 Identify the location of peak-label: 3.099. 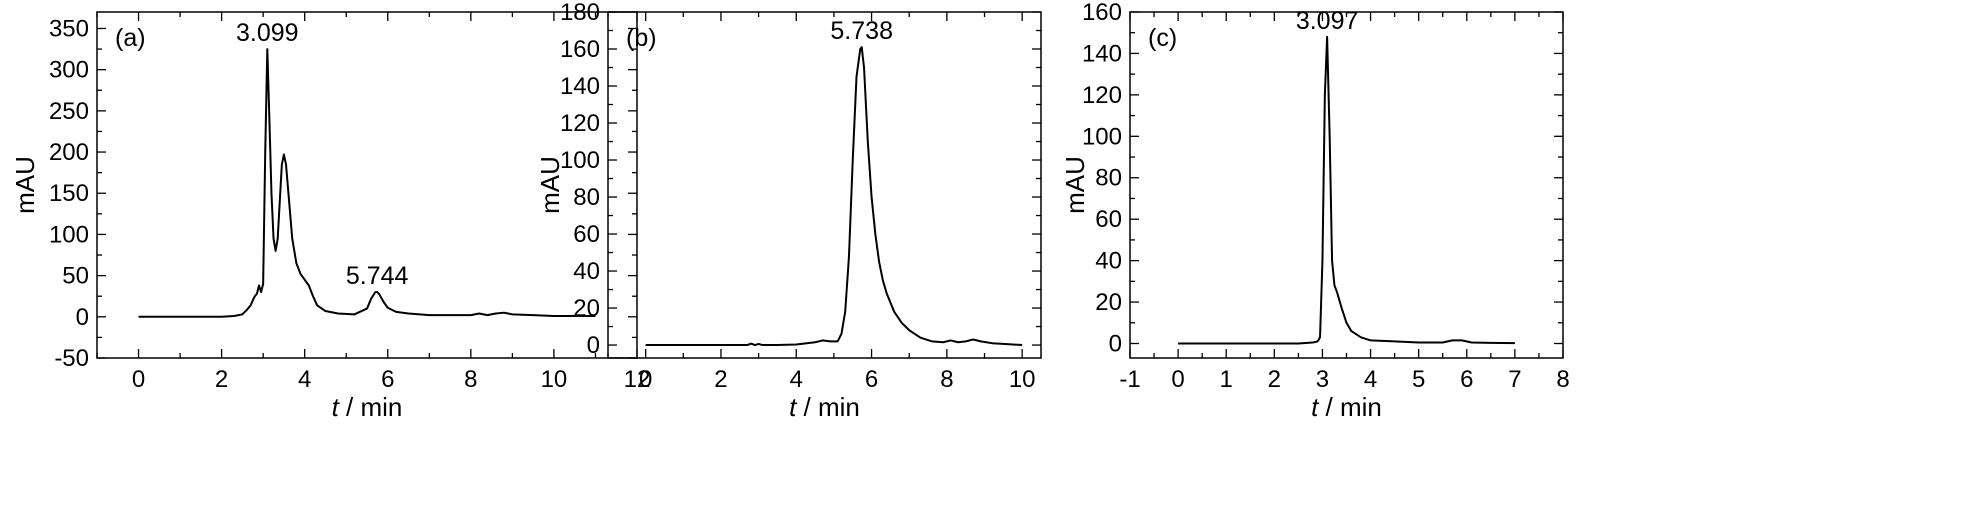
(267, 33).